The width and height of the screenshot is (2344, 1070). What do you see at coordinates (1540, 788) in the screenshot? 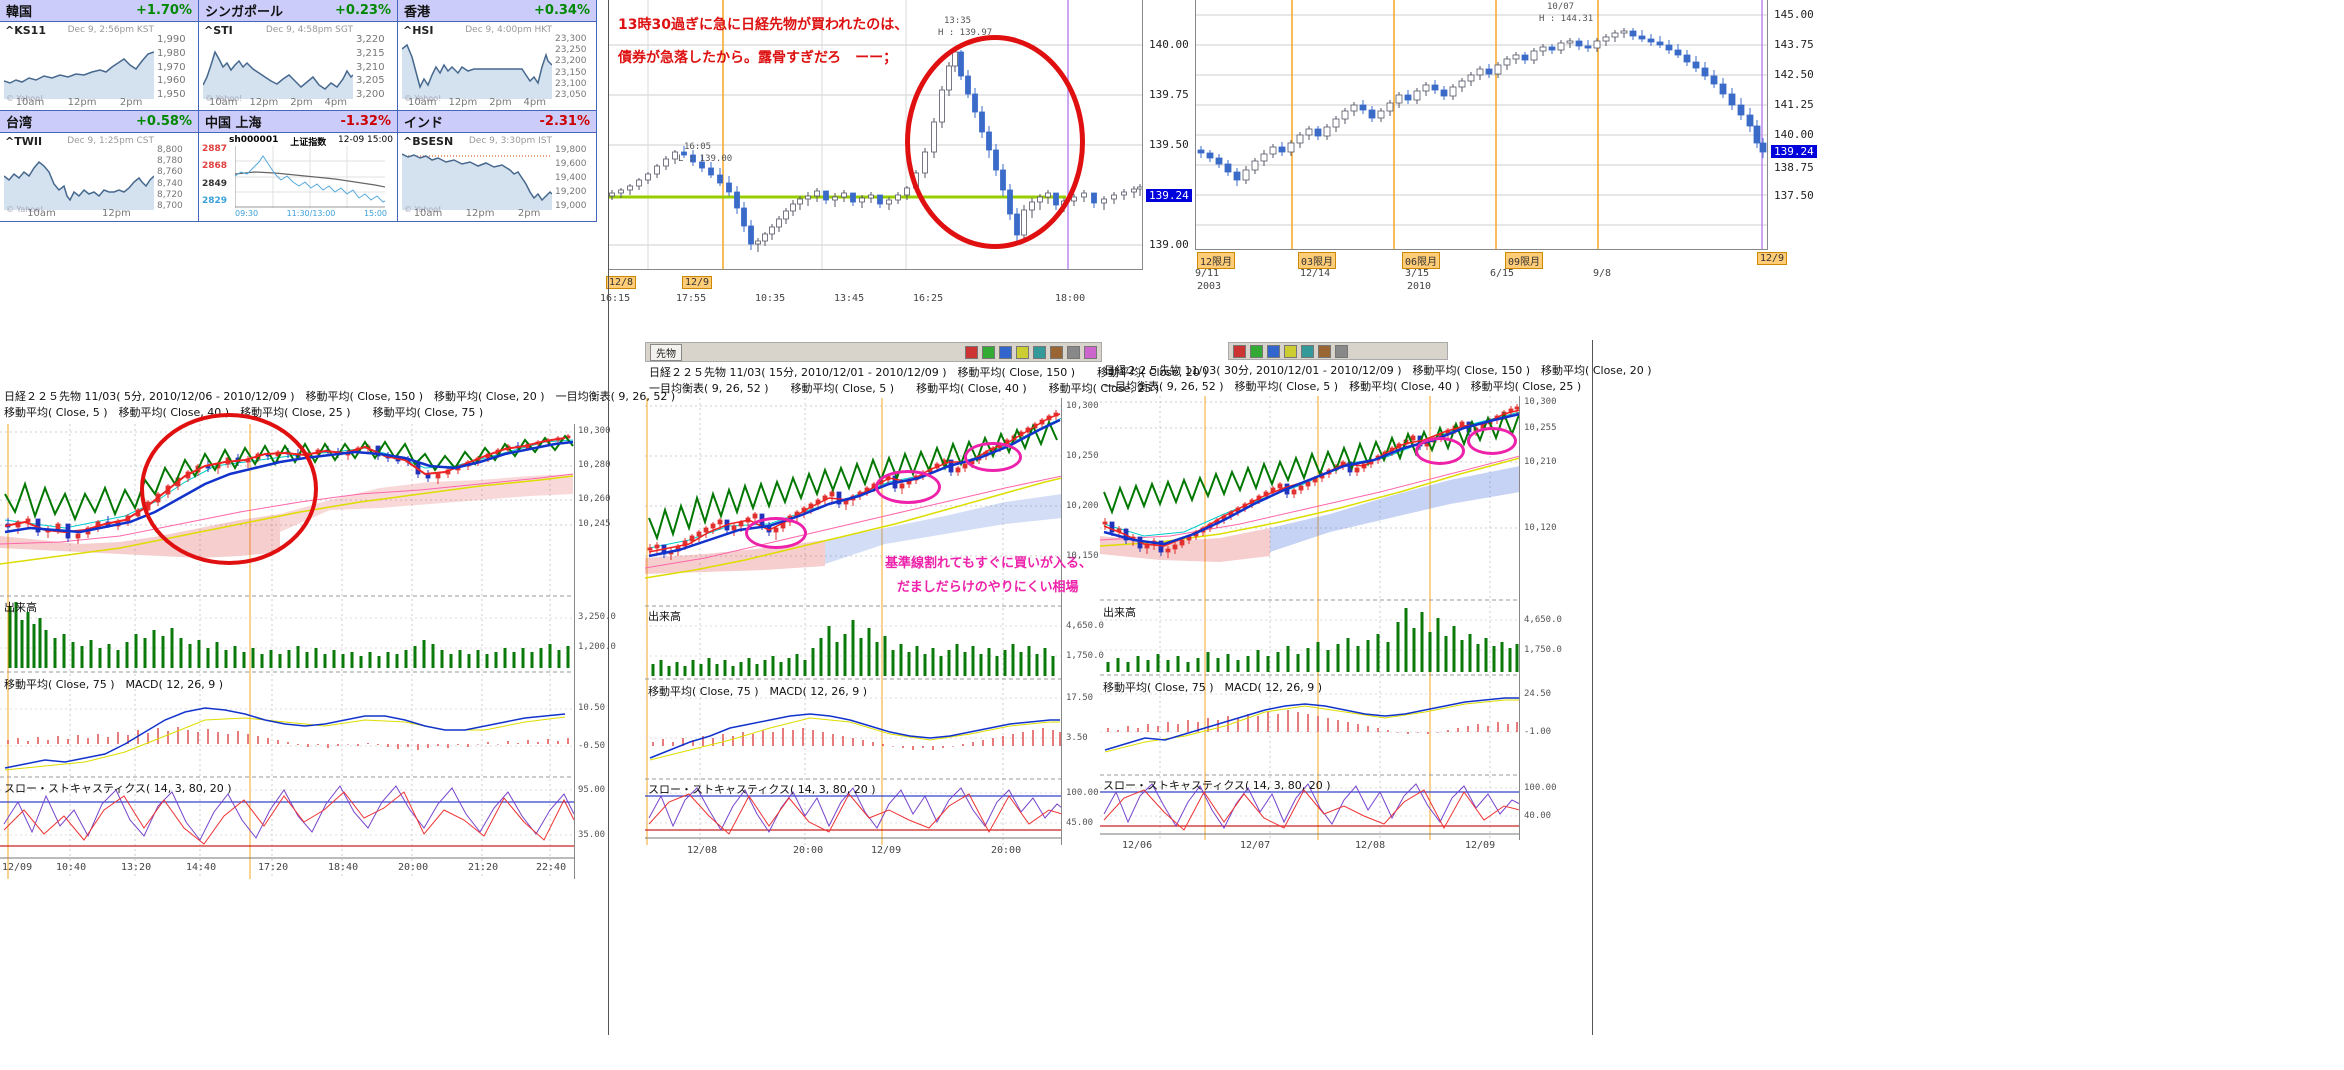
I see `stoch-tick: 100.00` at bounding box center [1540, 788].